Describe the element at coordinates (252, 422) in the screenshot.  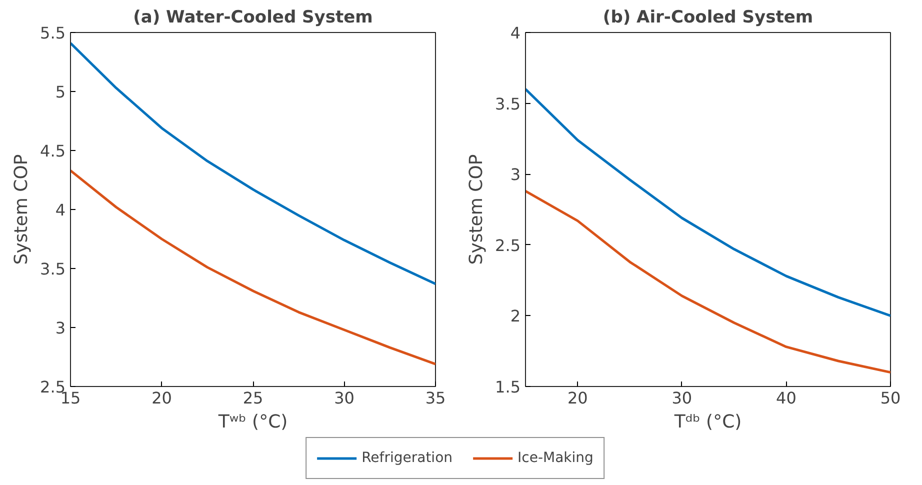
I see `x-axis-title: Tʷᵇ (°C)` at that location.